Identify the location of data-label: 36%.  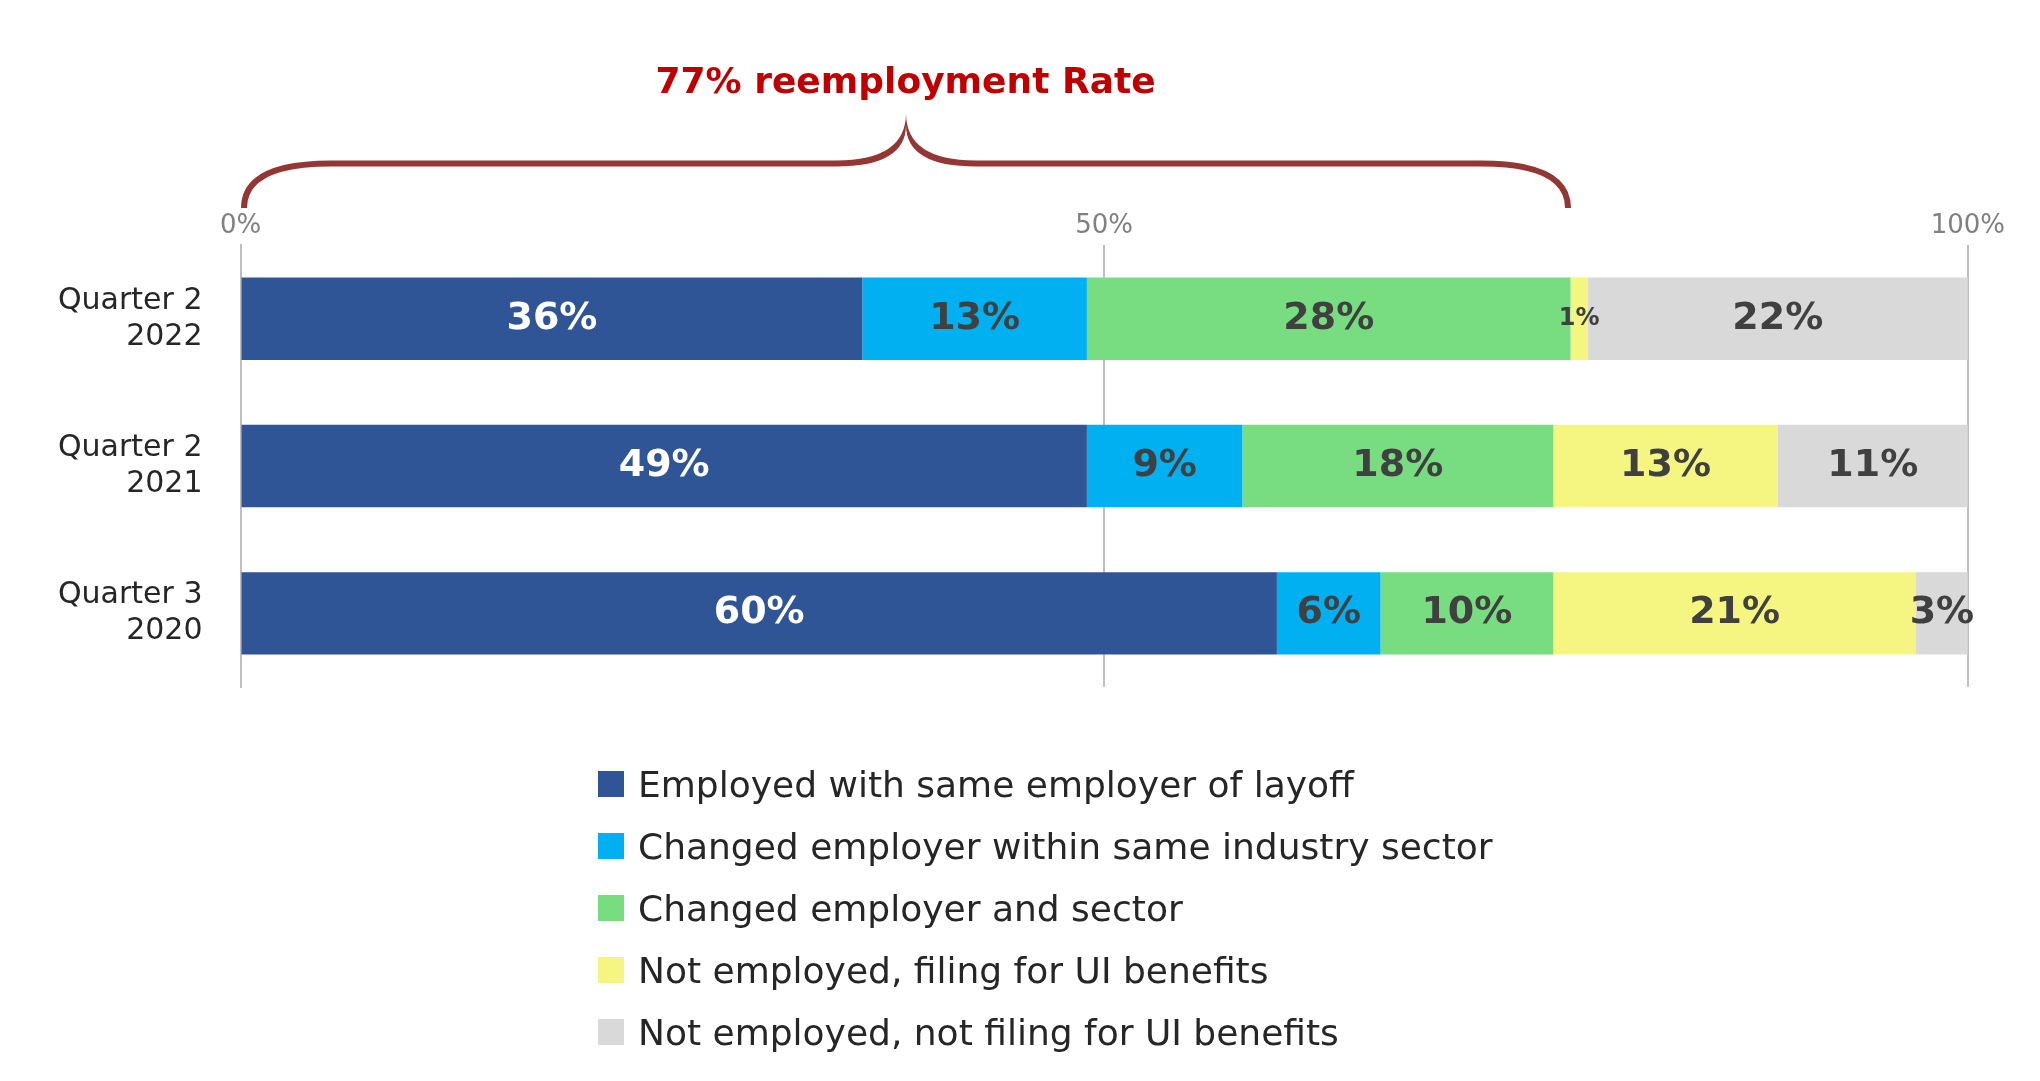
(552, 315).